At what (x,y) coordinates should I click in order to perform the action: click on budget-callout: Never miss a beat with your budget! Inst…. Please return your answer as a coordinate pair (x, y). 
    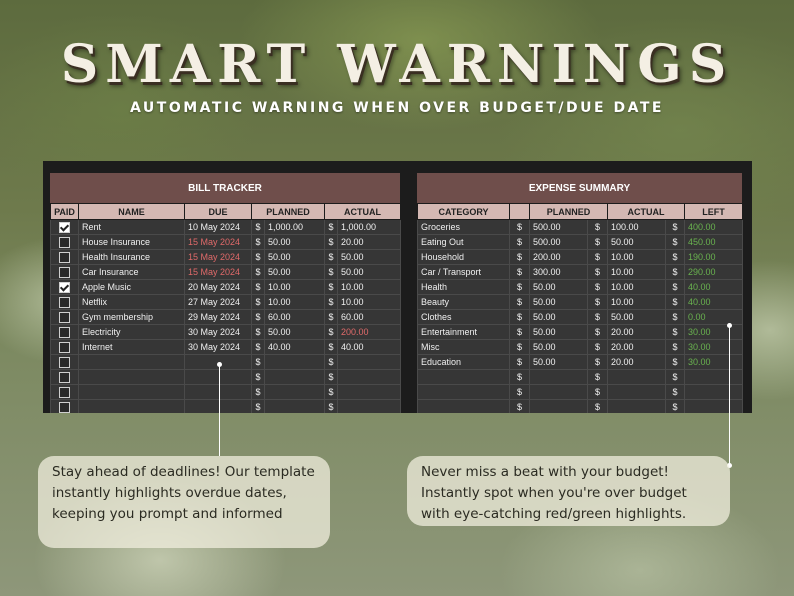
    Looking at the image, I should click on (568, 491).